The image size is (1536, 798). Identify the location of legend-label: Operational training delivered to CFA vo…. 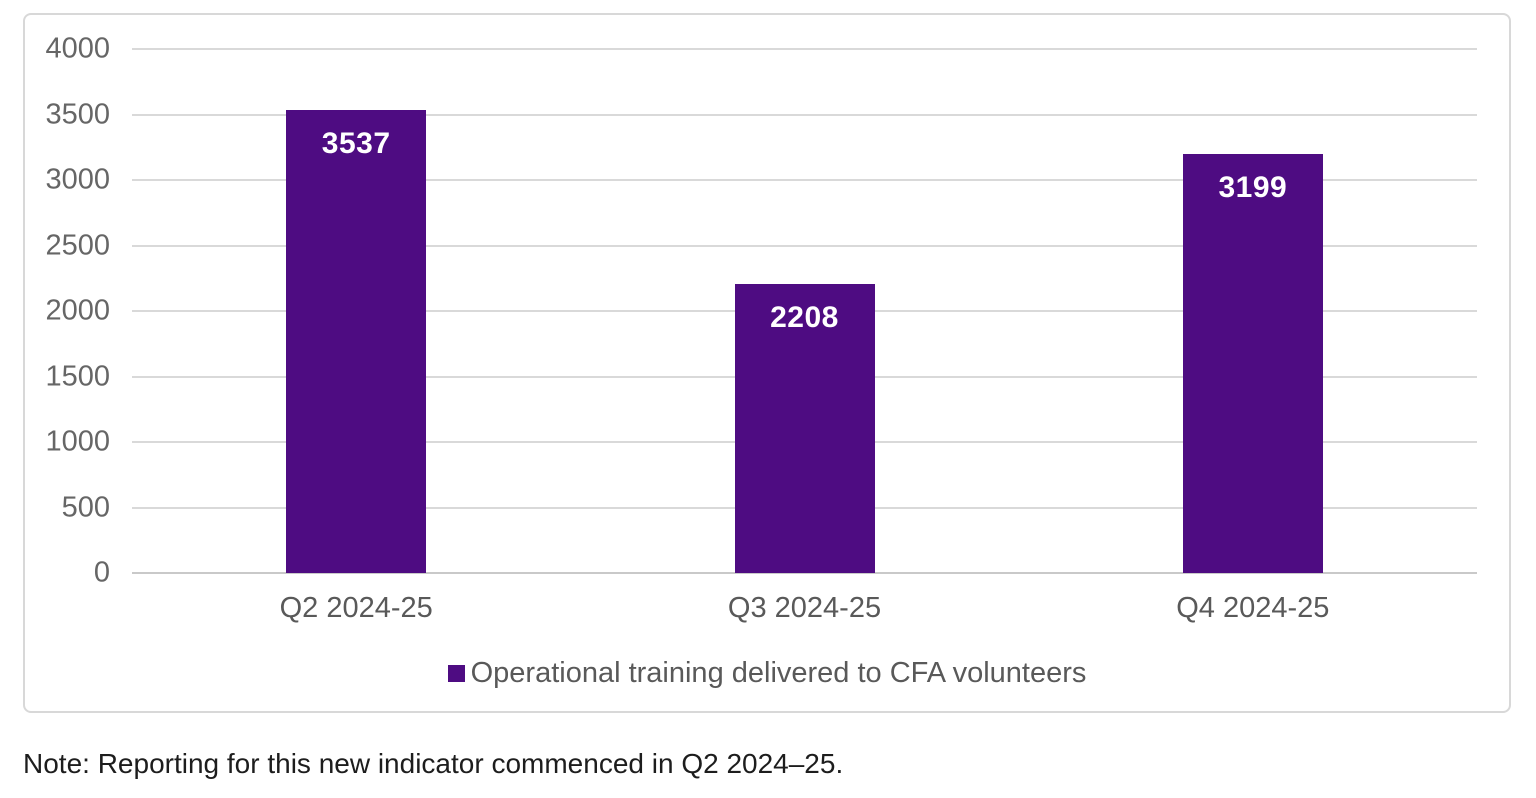
(778, 673).